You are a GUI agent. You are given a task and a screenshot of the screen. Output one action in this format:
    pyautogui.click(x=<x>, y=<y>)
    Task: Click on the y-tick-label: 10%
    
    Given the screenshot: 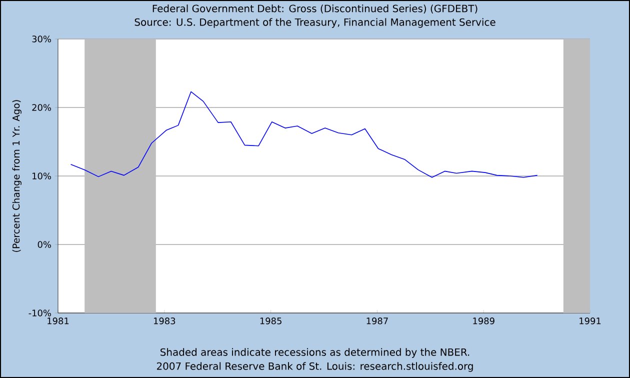 What is the action you would take?
    pyautogui.click(x=41, y=176)
    